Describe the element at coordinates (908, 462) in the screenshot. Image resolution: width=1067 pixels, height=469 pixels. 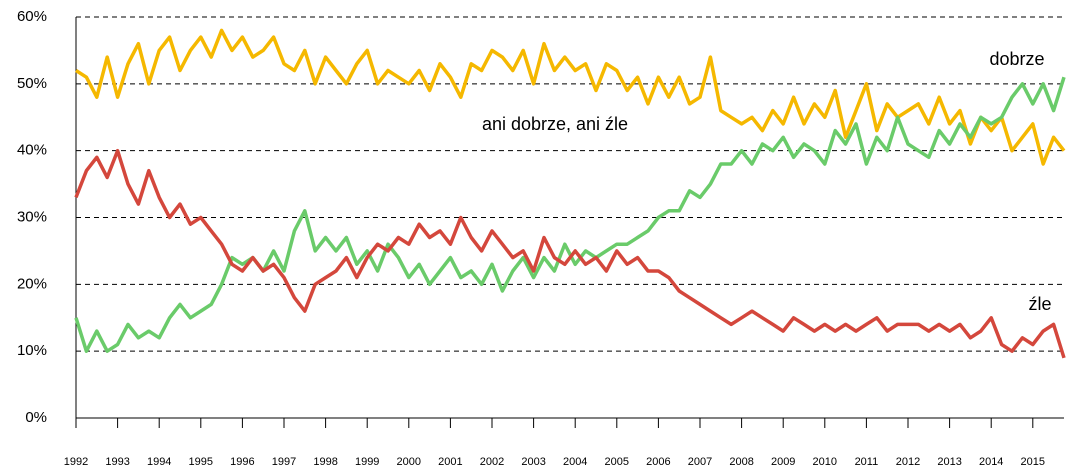
I see `x-tick-label: 2012` at that location.